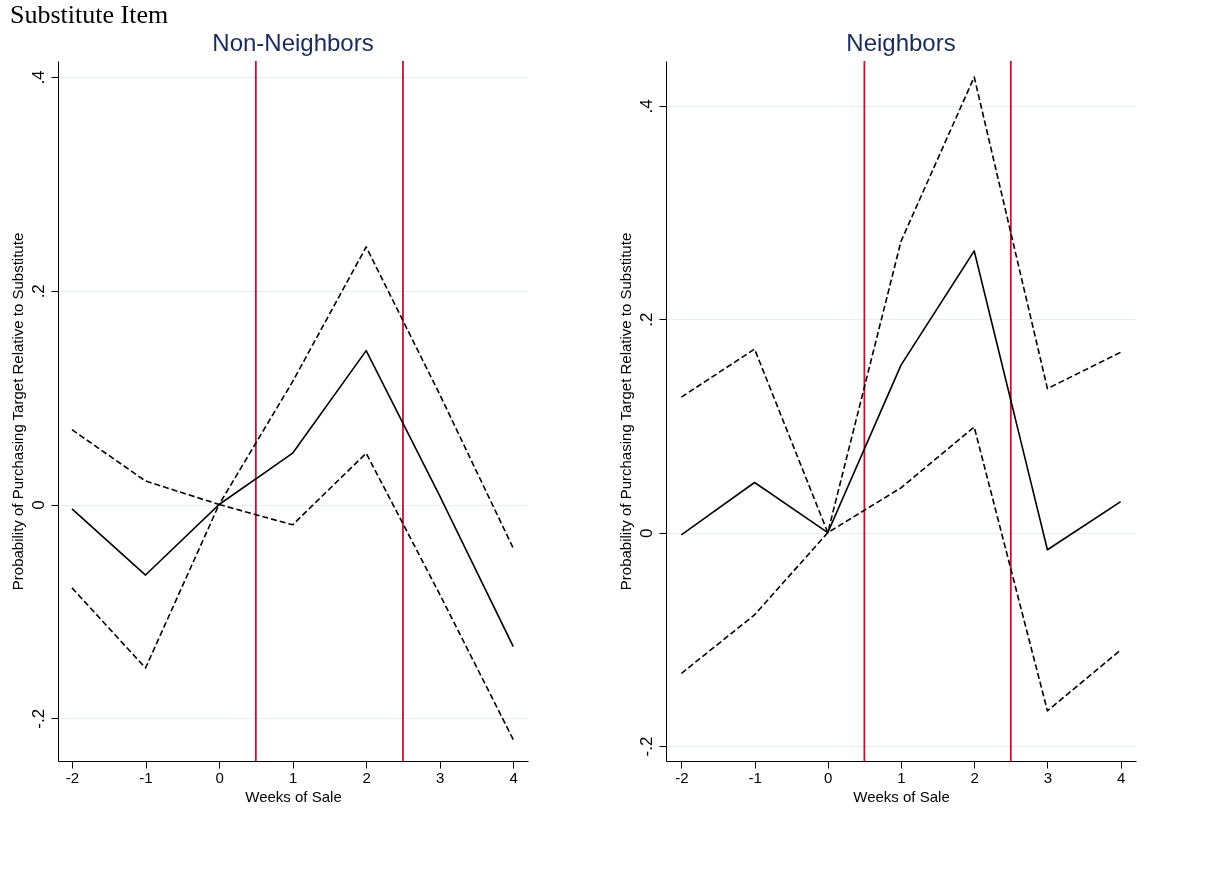 The image size is (1232, 893). Describe the element at coordinates (293, 43) in the screenshot. I see `chart-subtitle: Non-Neighbors` at that location.